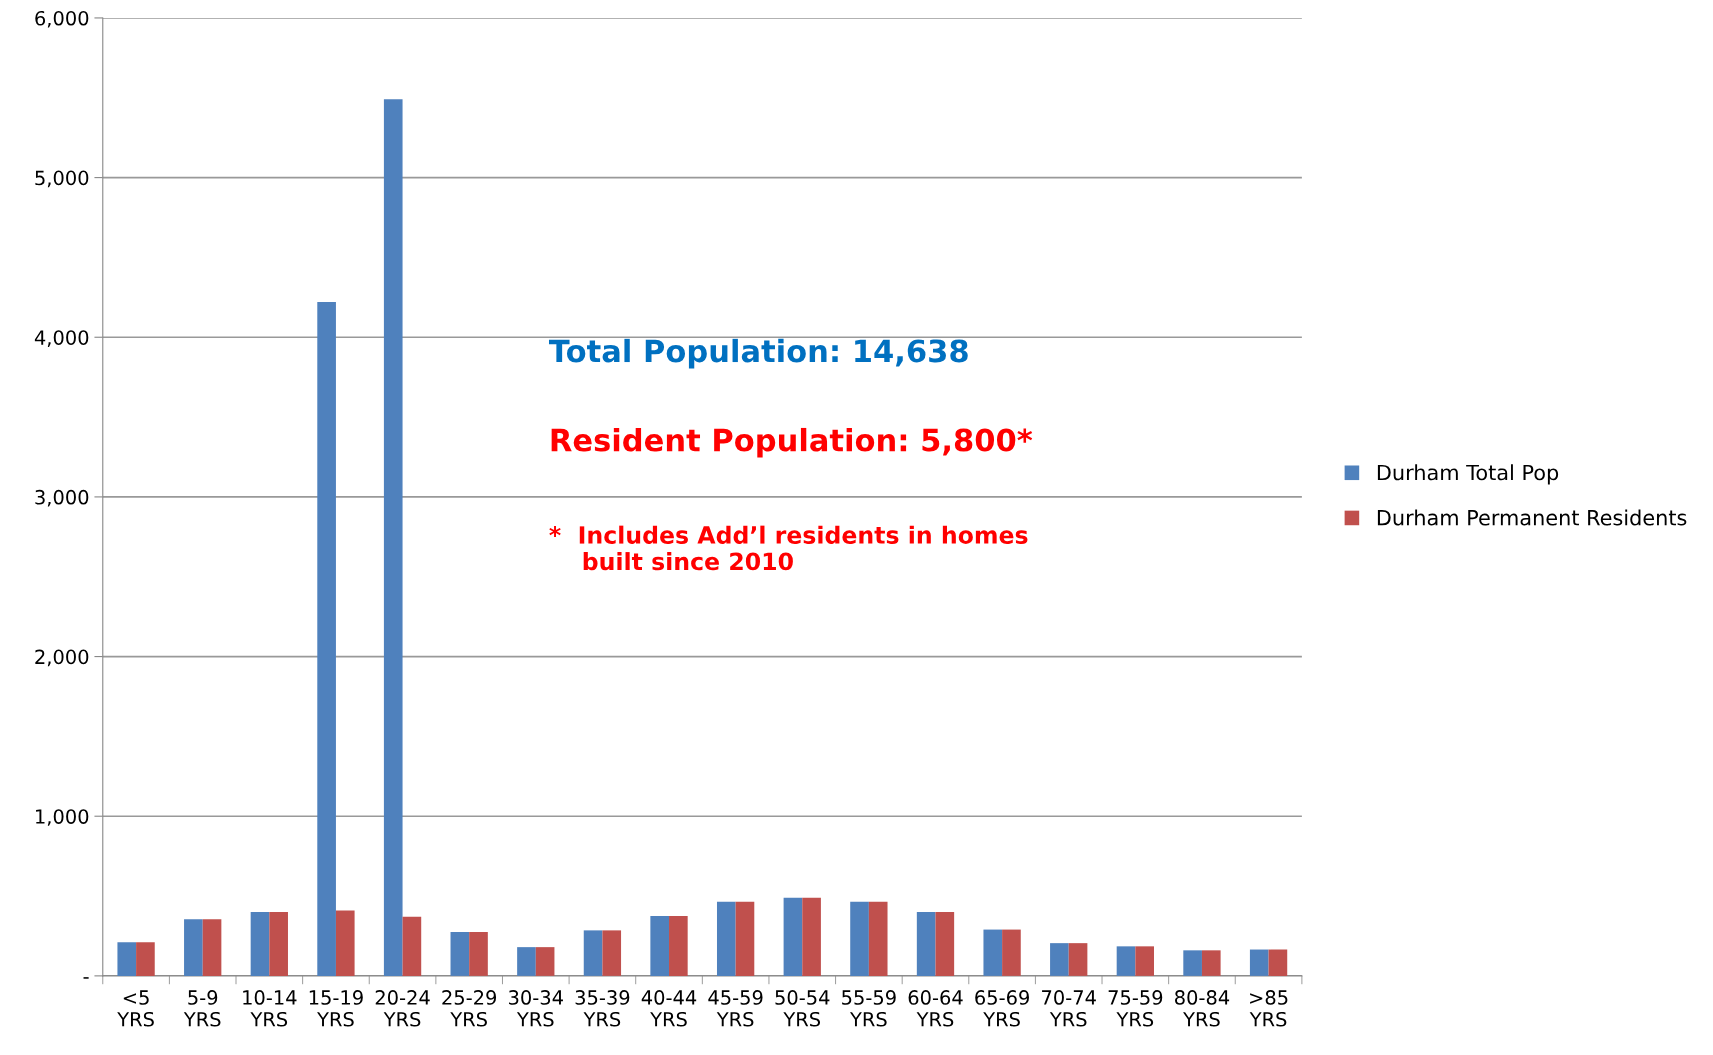 The image size is (1713, 1055). What do you see at coordinates (402, 1008) in the screenshot?
I see `x-tick-label: 20-24 YRS` at bounding box center [402, 1008].